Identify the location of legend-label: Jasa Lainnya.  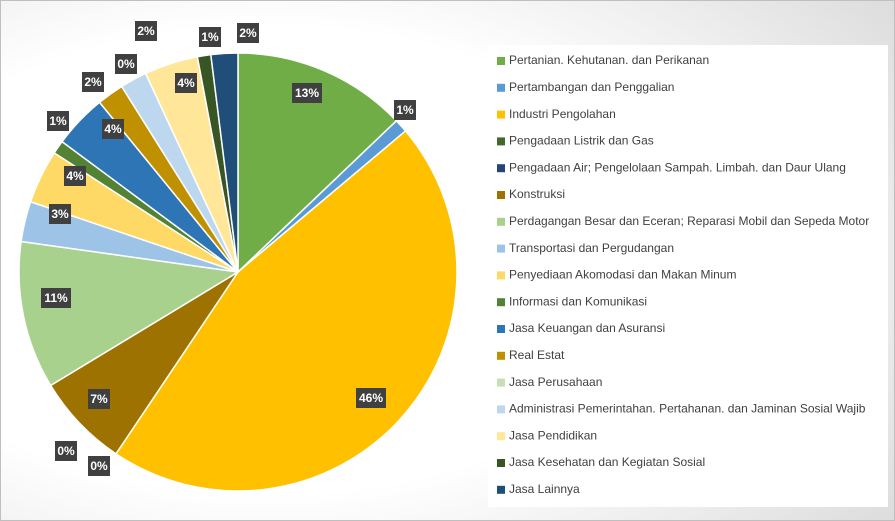
(544, 489).